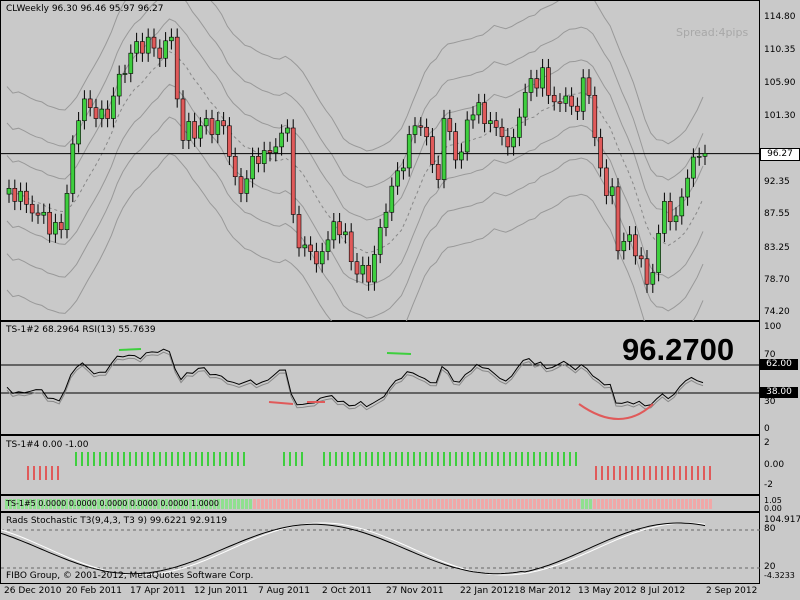 The height and width of the screenshot is (600, 800). Describe the element at coordinates (777, 280) in the screenshot. I see `price-tick: 78.70` at that location.